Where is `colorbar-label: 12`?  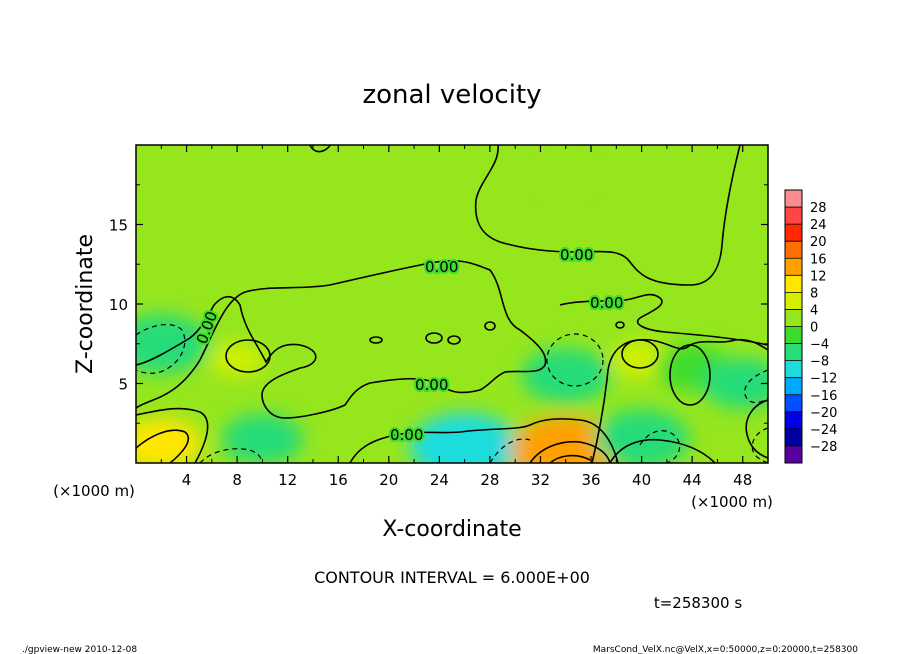 colorbar-label: 12 is located at coordinates (818, 276).